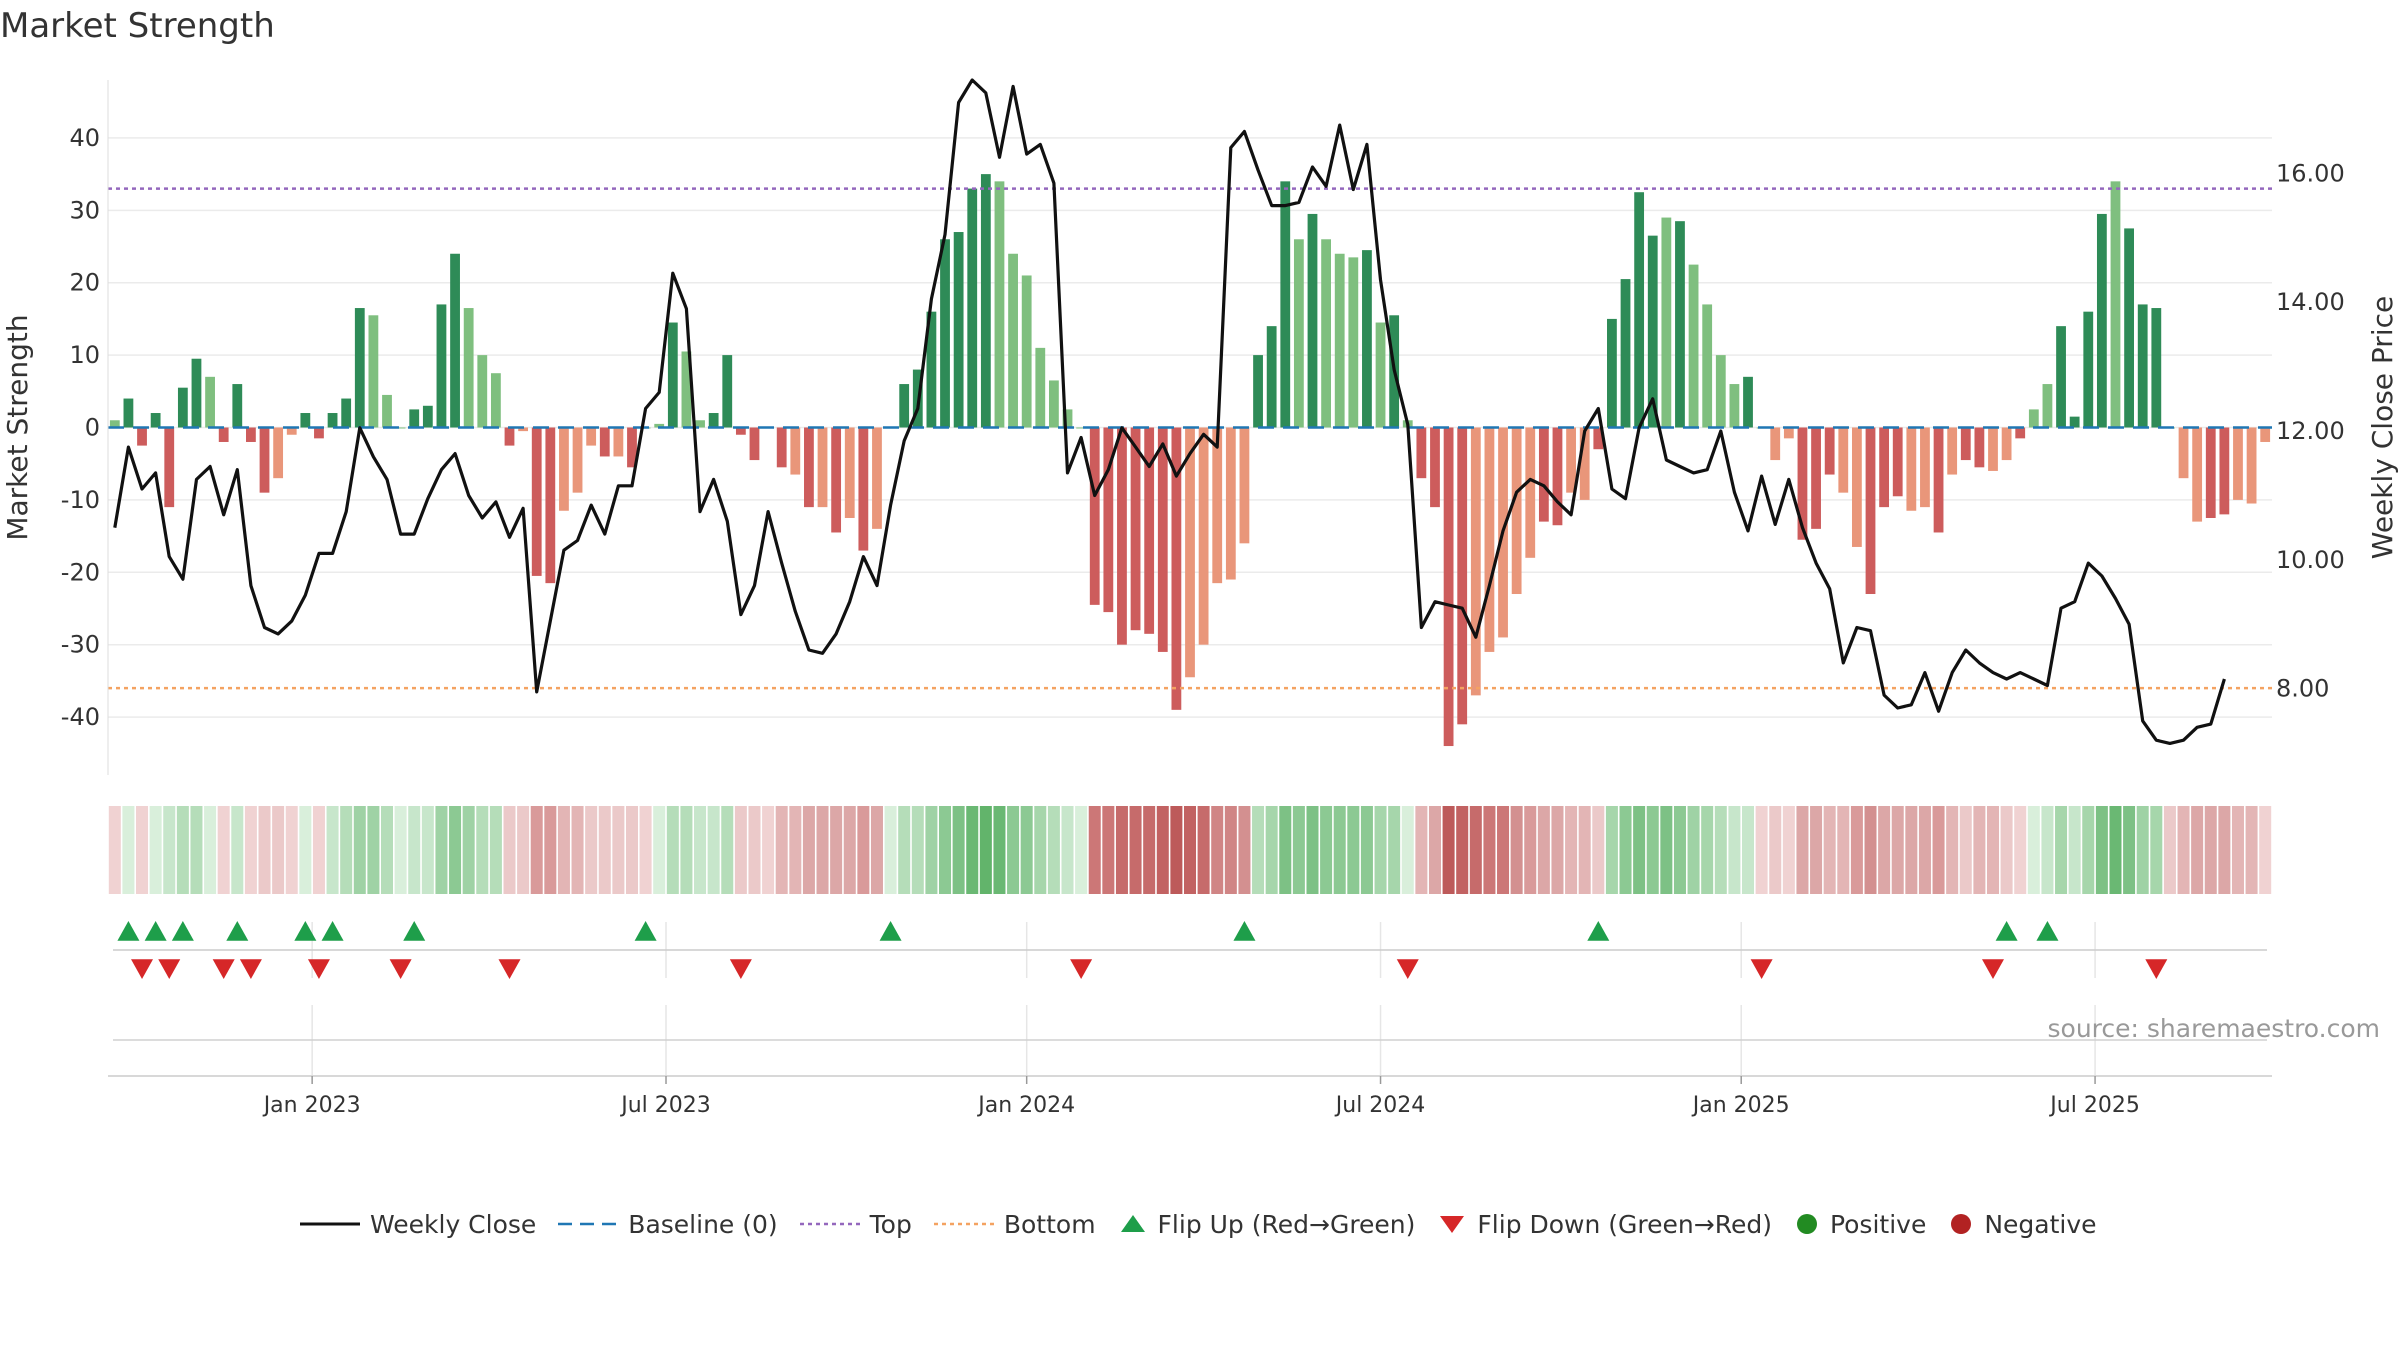 The image size is (2400, 1350). What do you see at coordinates (1452, 1224) in the screenshot?
I see `triangle-down-icon` at bounding box center [1452, 1224].